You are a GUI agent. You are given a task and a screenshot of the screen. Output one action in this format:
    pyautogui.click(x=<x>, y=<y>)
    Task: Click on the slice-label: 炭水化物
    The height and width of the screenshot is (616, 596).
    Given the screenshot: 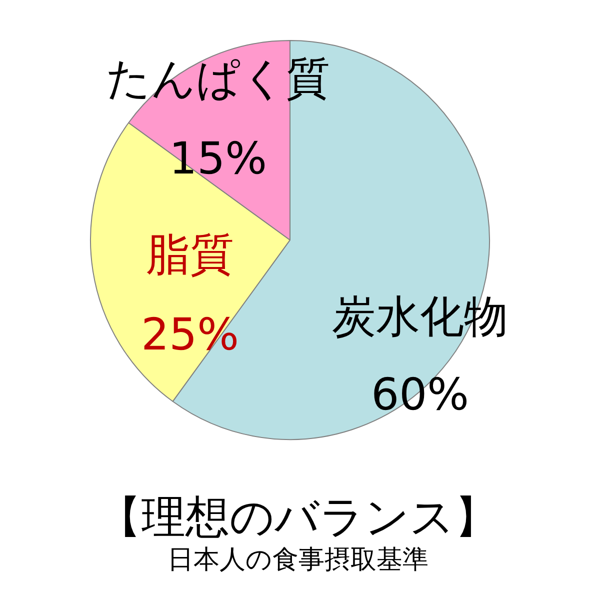 What is the action you would take?
    pyautogui.click(x=420, y=316)
    